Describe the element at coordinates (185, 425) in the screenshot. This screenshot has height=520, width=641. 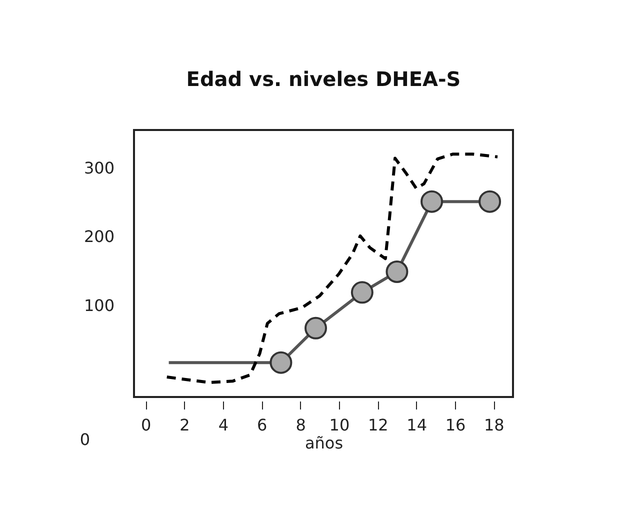
I see `x-tick-label: 2` at that location.